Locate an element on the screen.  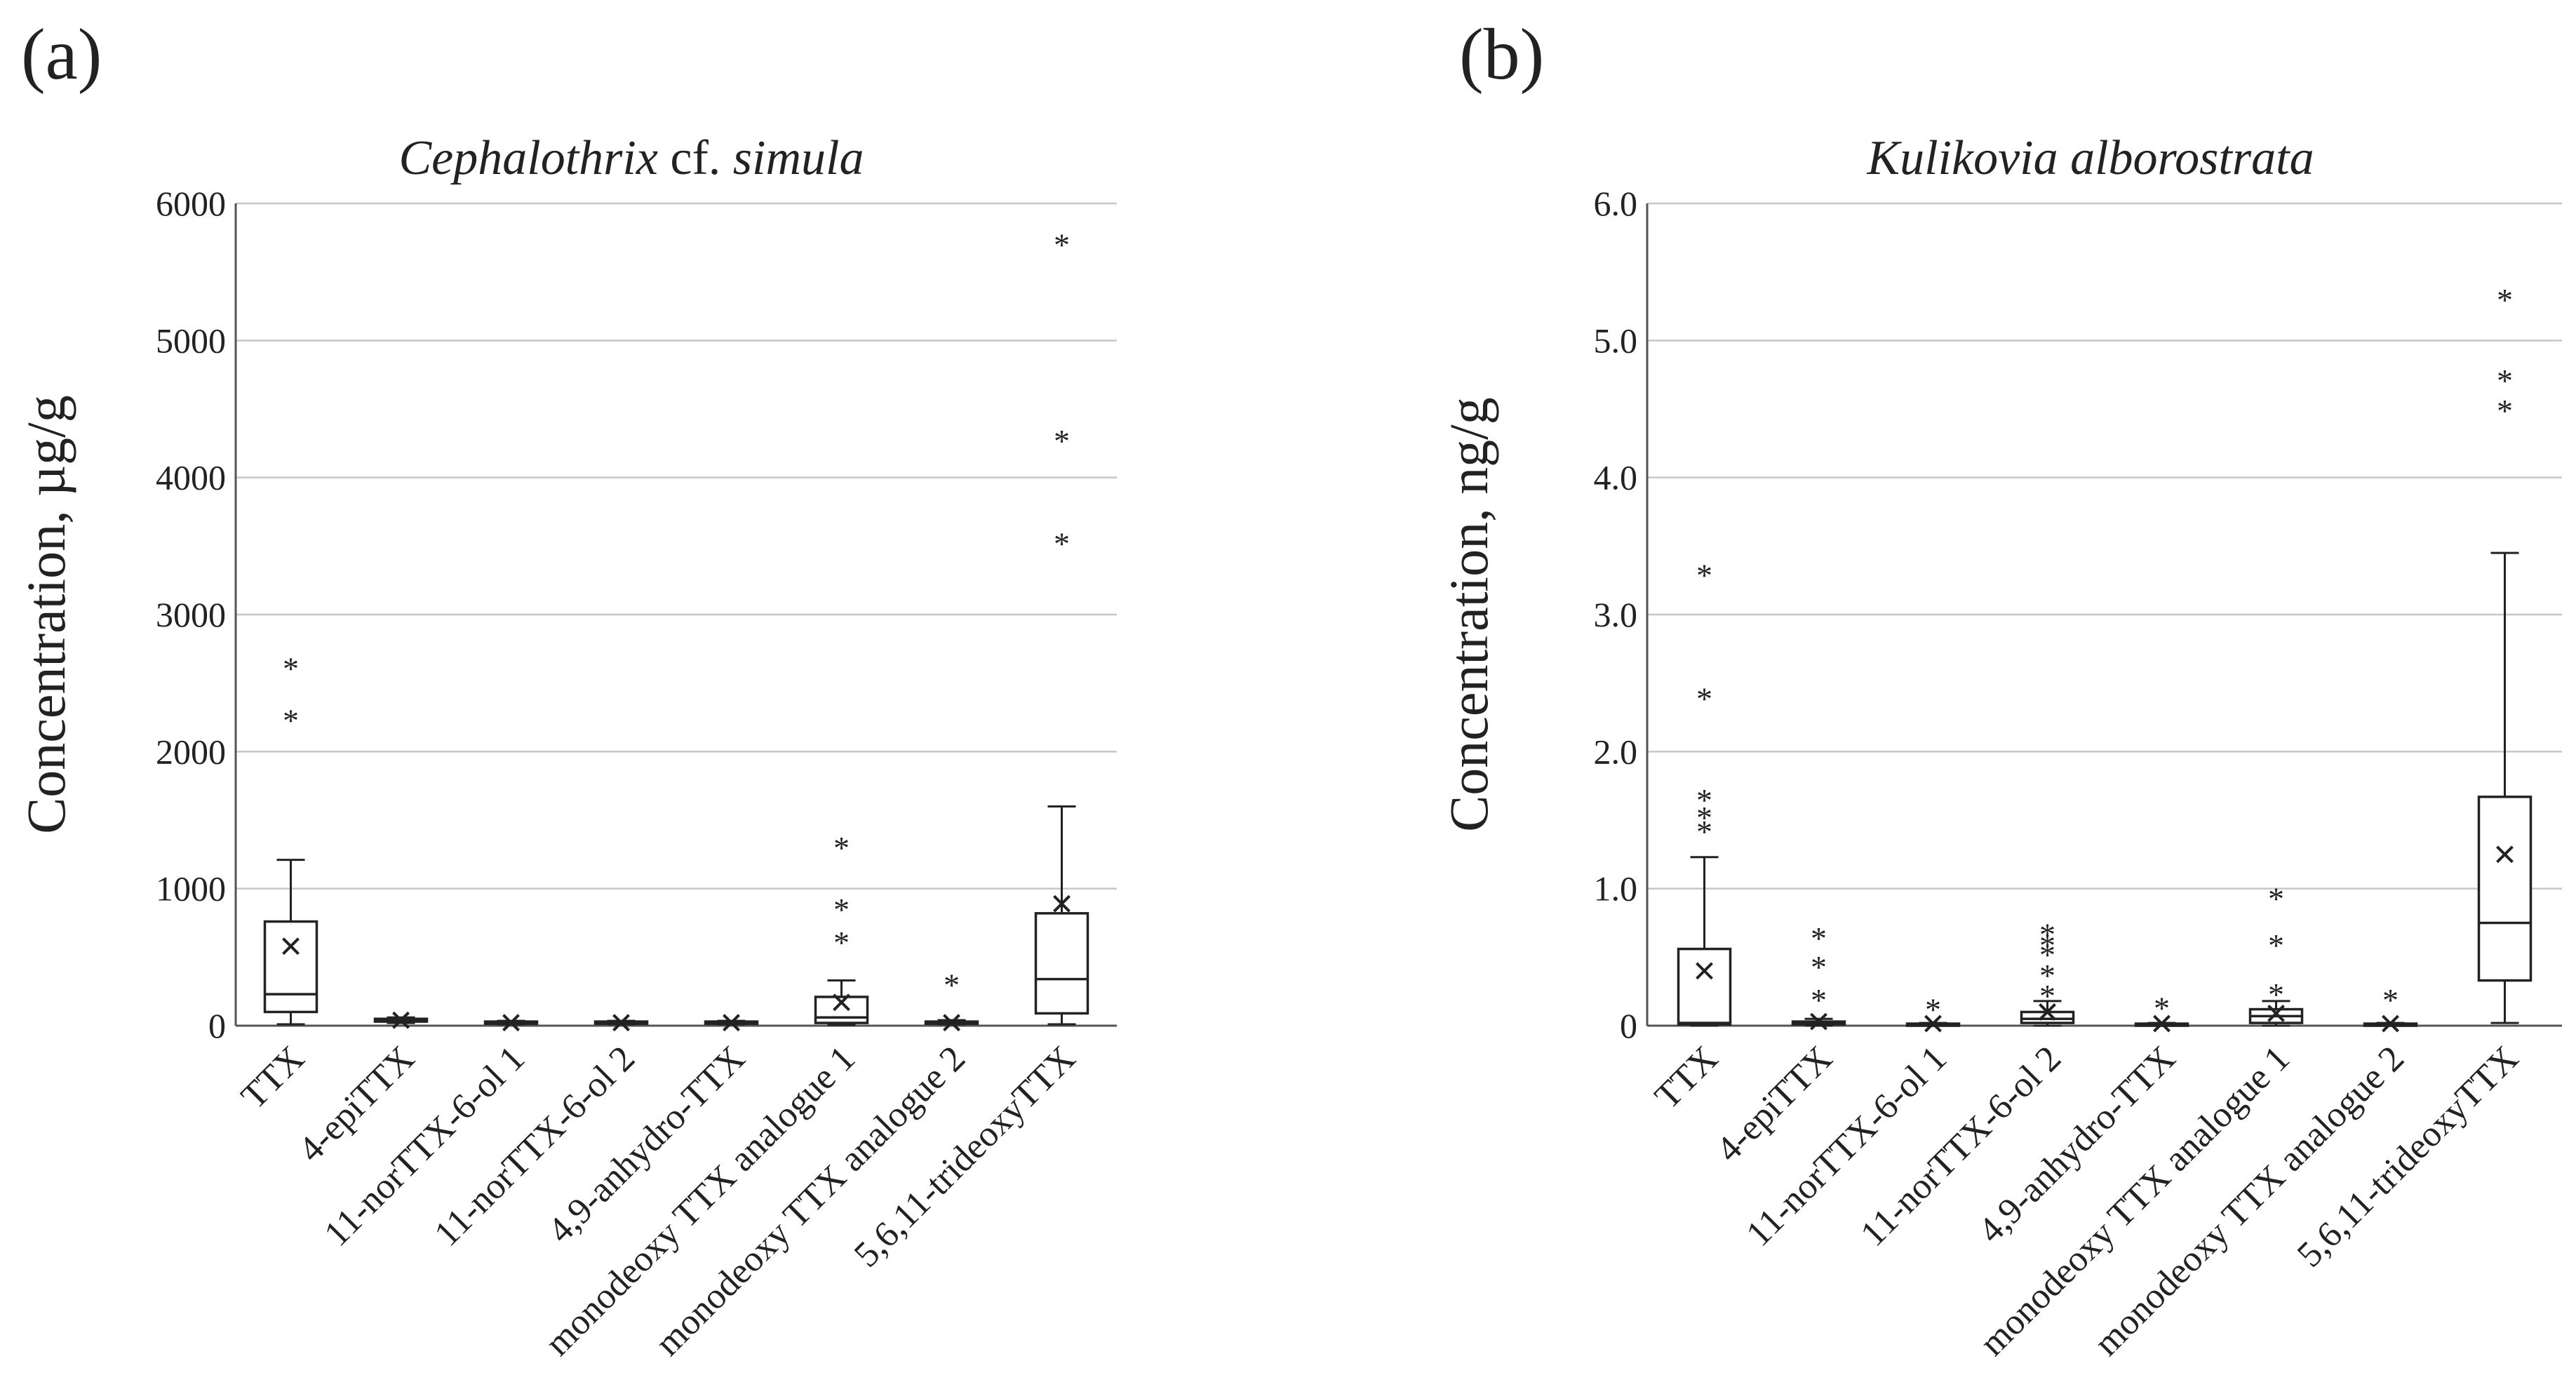
y-tick-label: 2.0 is located at coordinates (1616, 751).